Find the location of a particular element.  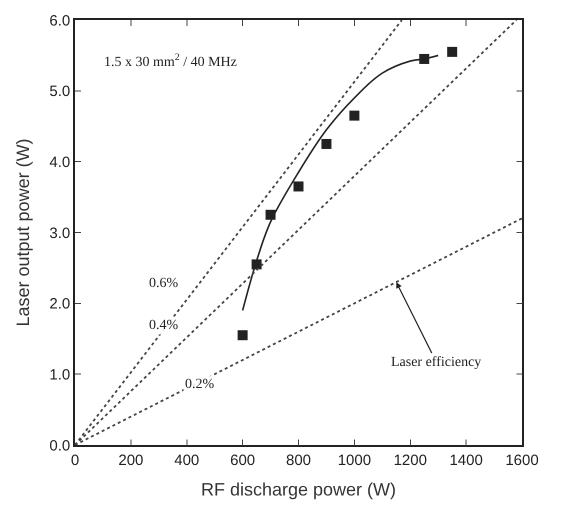

y-tick-label: 5.0 is located at coordinates (59, 91).